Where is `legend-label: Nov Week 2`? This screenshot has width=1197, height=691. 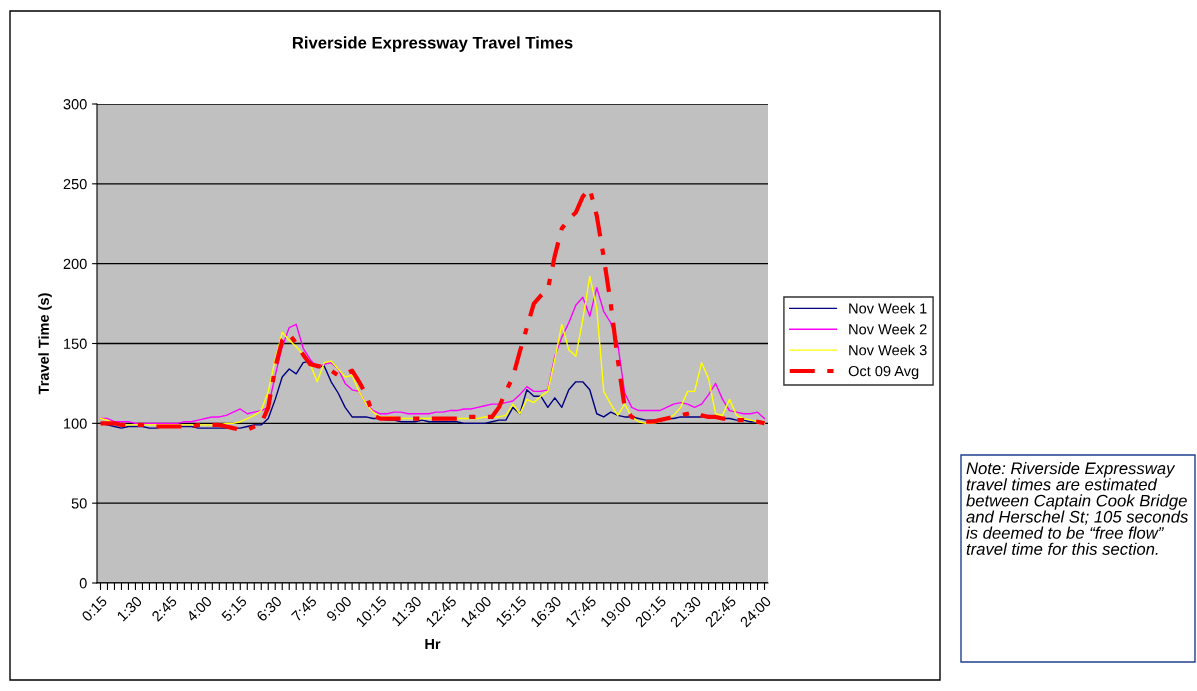 legend-label: Nov Week 2 is located at coordinates (888, 329).